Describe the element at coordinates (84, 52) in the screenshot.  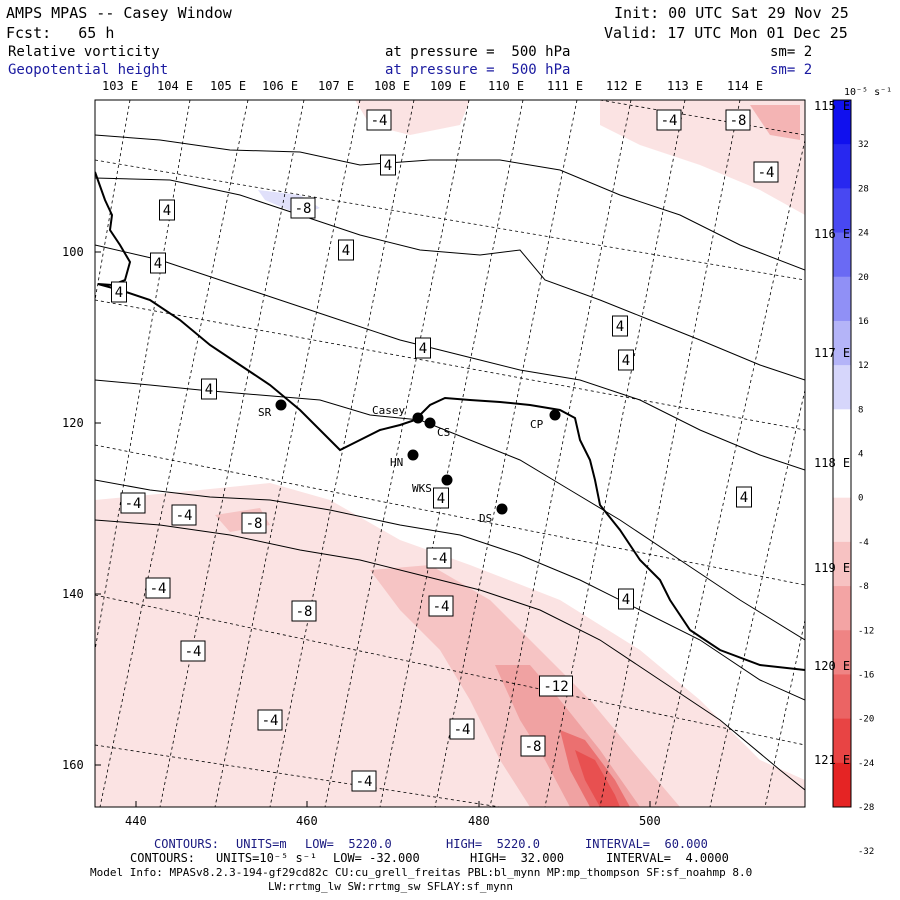
I see `field1-name: Relative vorticity` at that location.